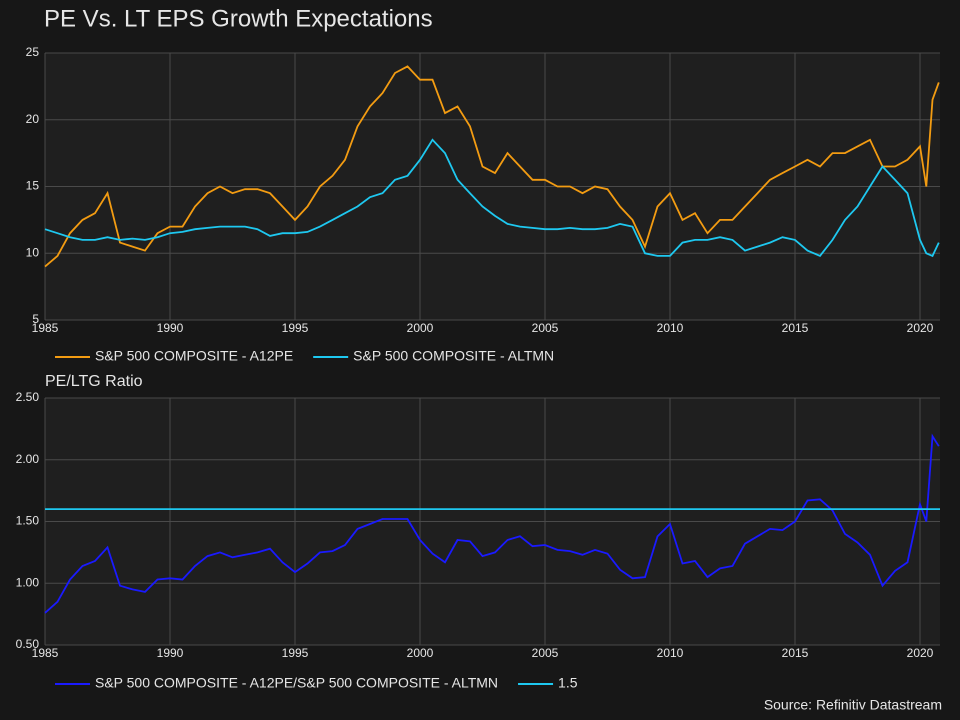  What do you see at coordinates (453, 356) in the screenshot?
I see `legend-label: S&P 500 COMPOSITE - ALTMN` at bounding box center [453, 356].